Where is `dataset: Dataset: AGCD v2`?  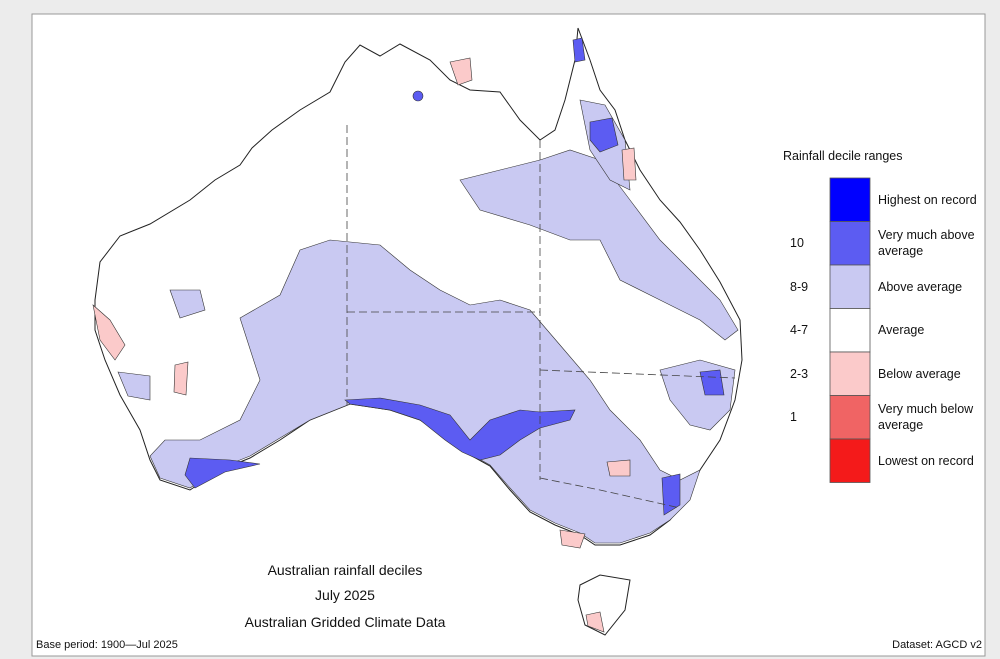 dataset: Dataset: AGCD v2 is located at coordinates (937, 645).